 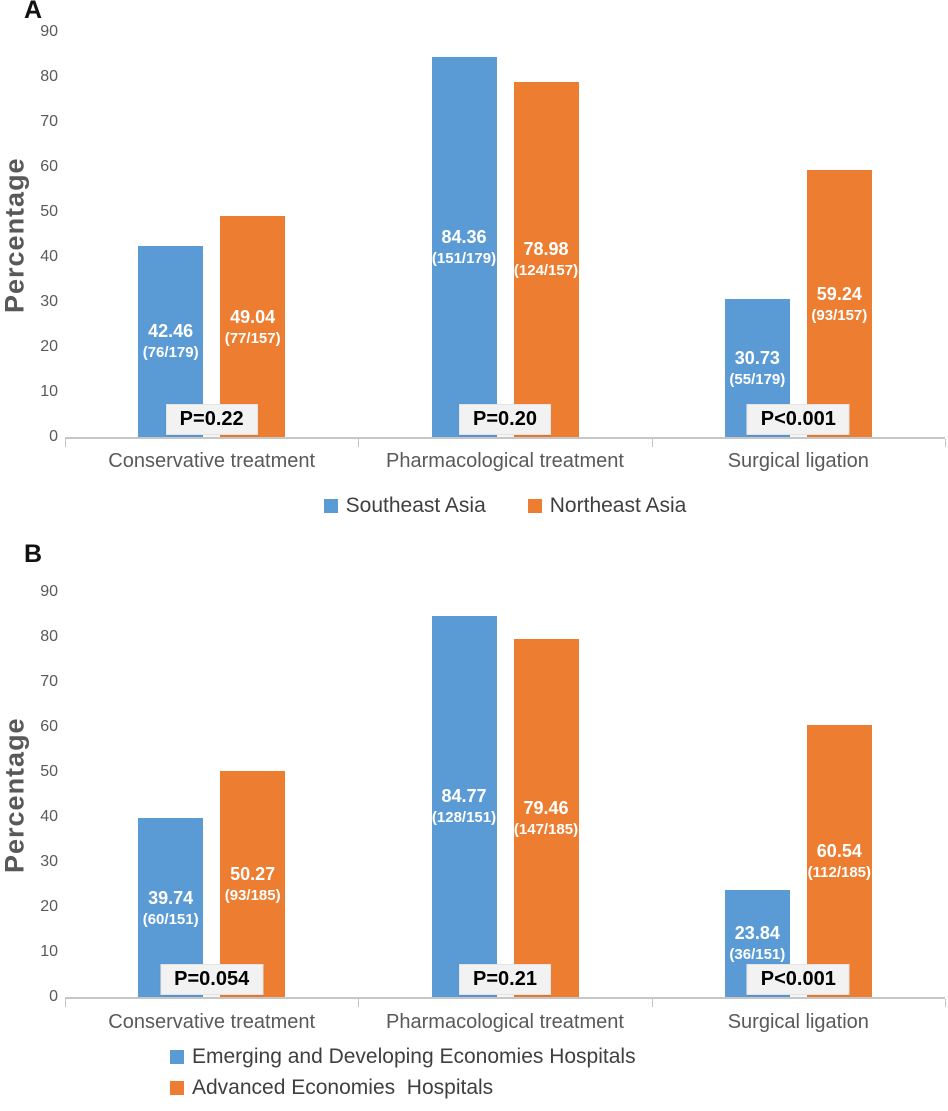 I want to click on bar-data-label: 84.77 (128/151), so click(x=464, y=806).